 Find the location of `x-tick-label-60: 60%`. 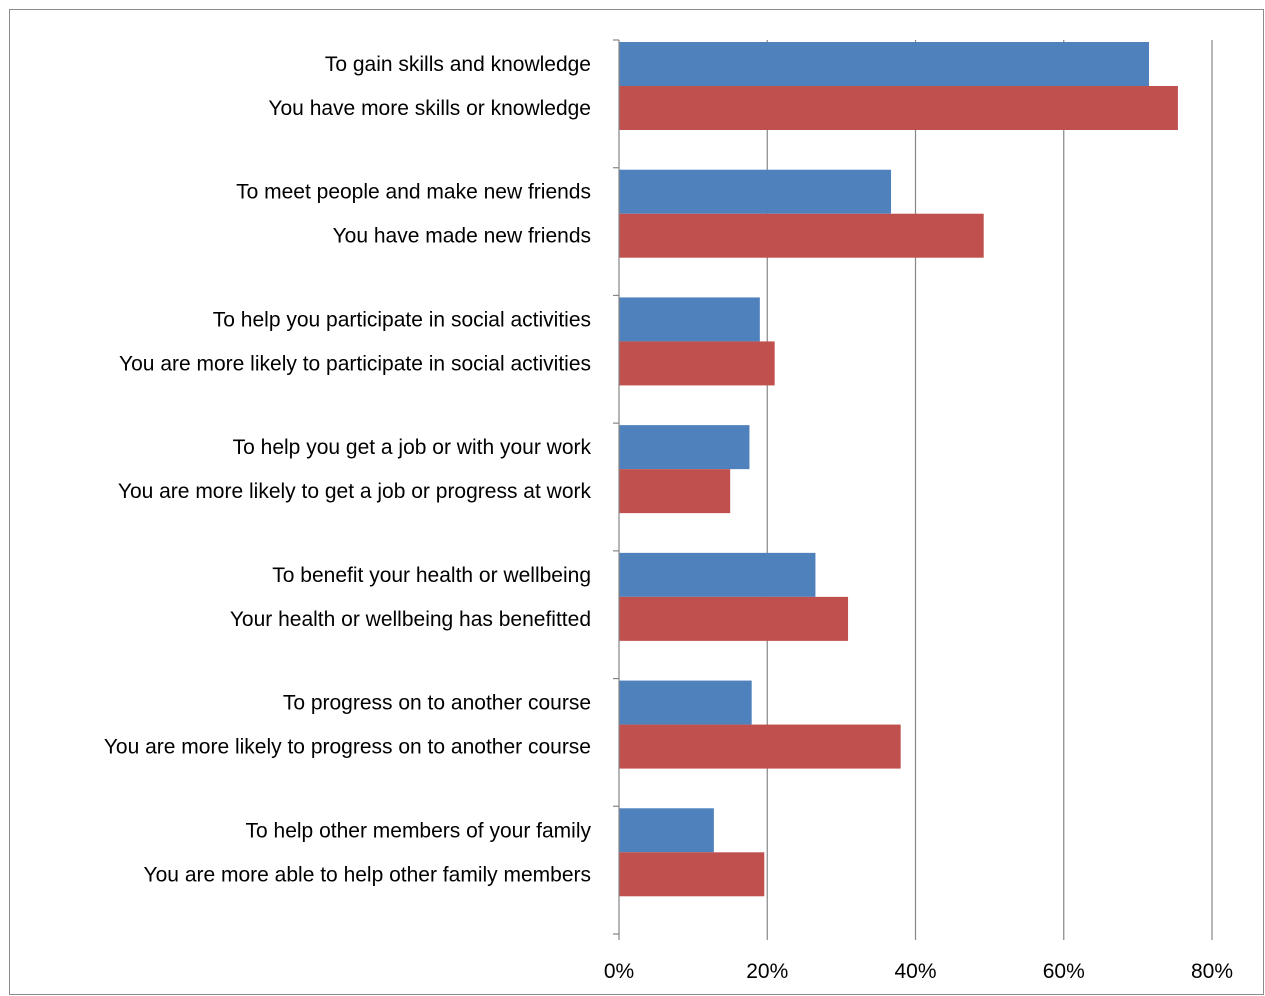

x-tick-label-60: 60% is located at coordinates (1064, 971).